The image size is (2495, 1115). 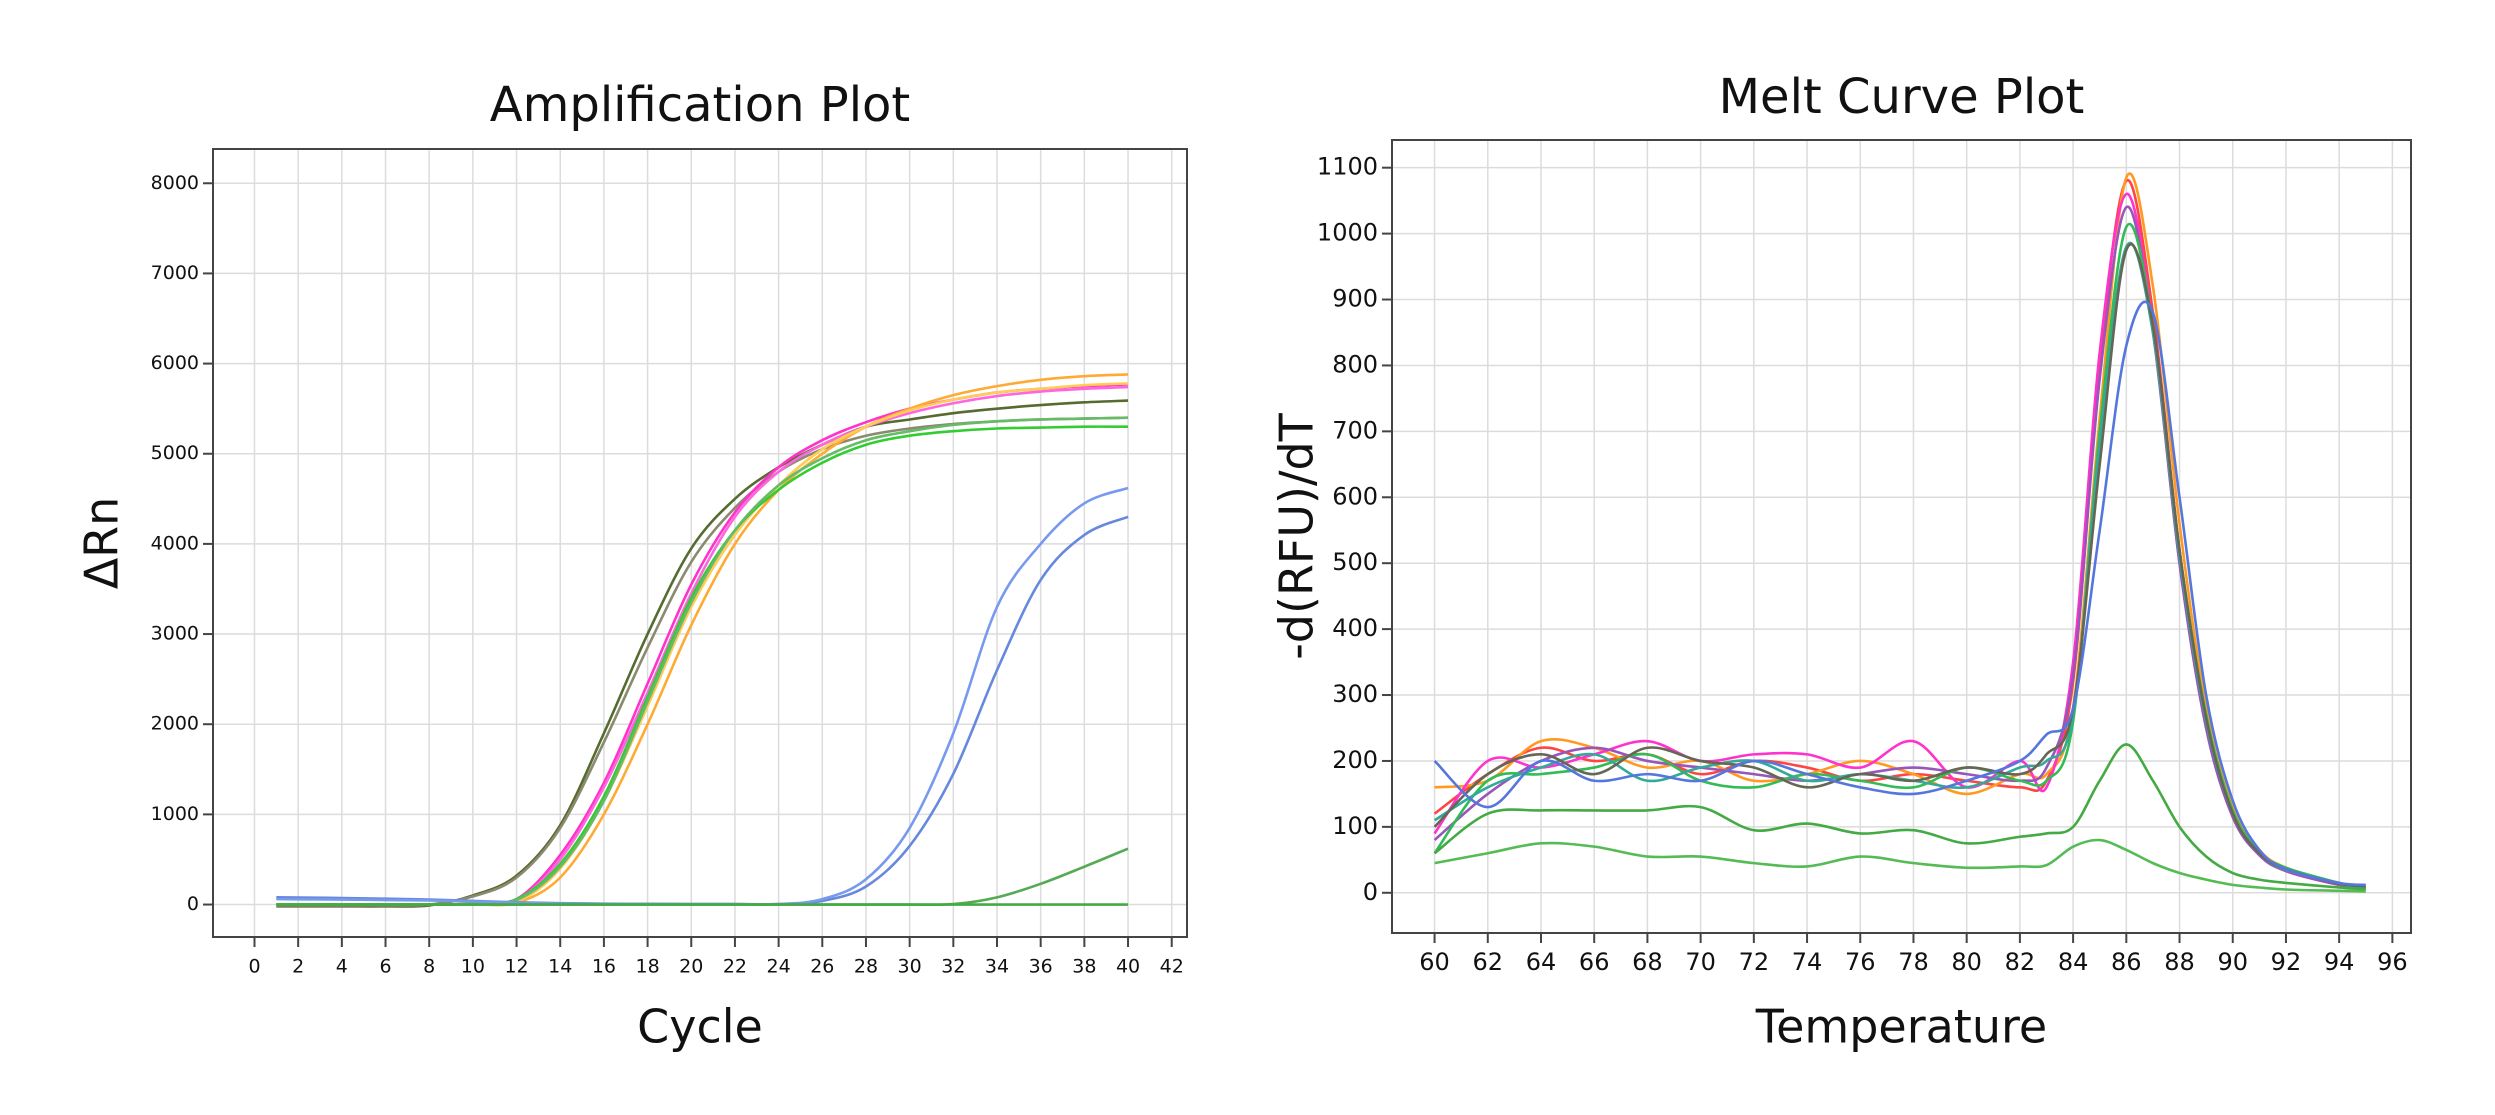 What do you see at coordinates (102, 543) in the screenshot?
I see `y-axis-label: ΔRn` at bounding box center [102, 543].